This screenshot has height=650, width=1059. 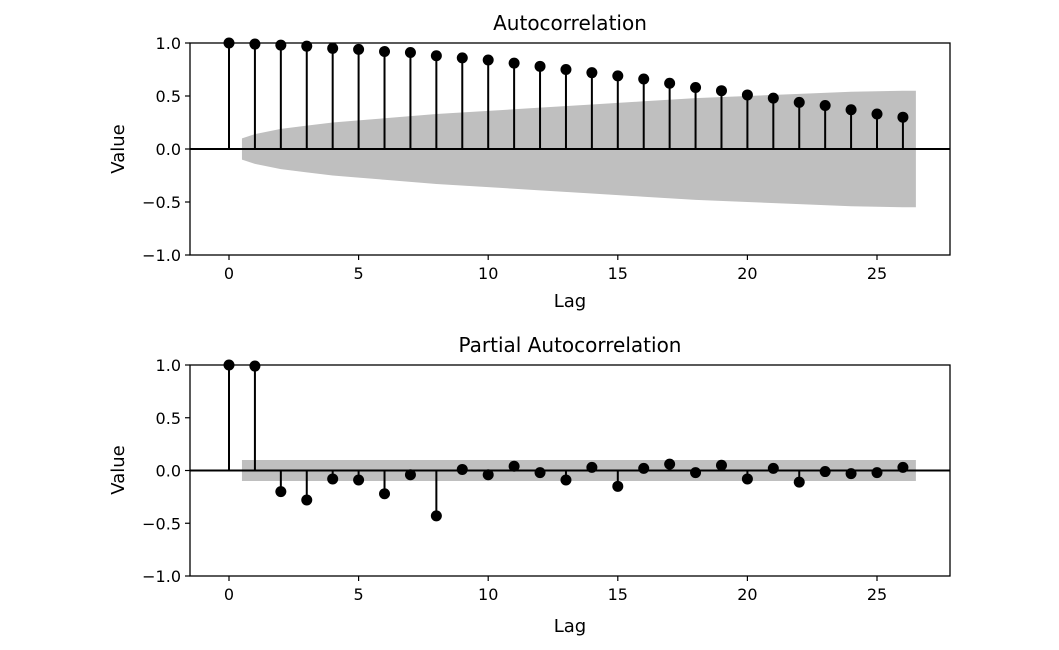 I want to click on pacf-x-ticks: 0 5 10 15 20 25, so click(x=555, y=590).